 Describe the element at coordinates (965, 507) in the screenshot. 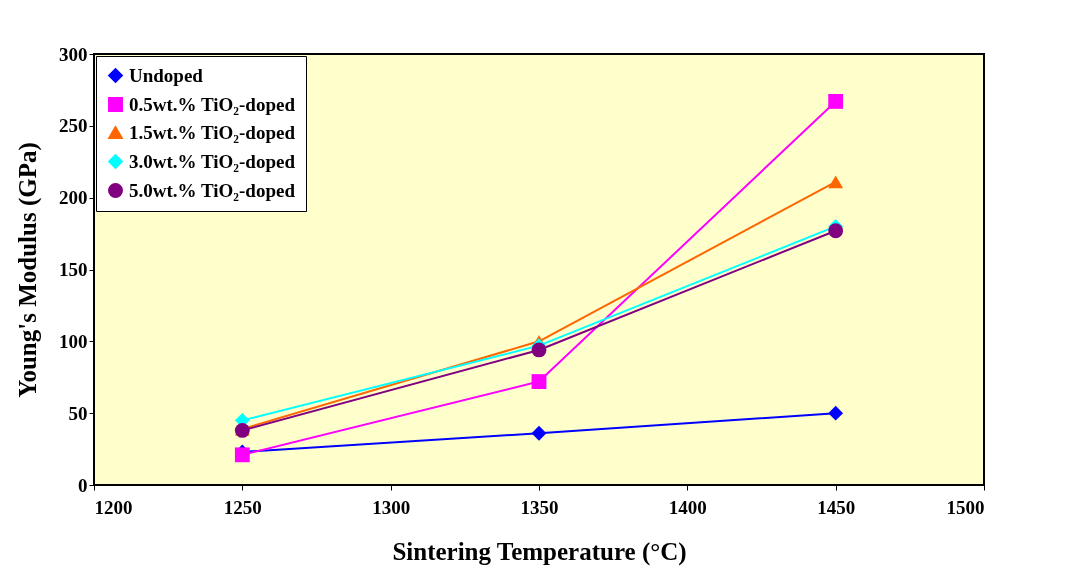

I see `x-tick-label: 1500` at that location.